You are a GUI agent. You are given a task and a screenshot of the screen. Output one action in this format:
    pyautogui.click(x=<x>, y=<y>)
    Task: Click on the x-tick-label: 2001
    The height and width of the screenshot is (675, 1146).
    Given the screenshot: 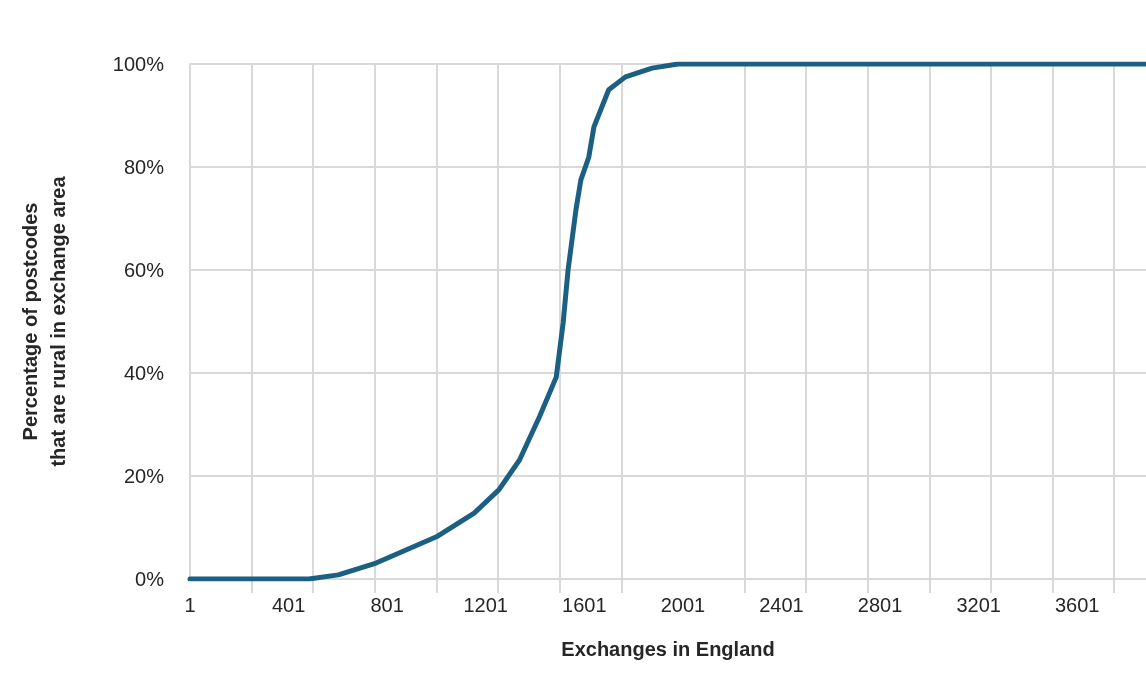 What is the action you would take?
    pyautogui.click(x=683, y=605)
    